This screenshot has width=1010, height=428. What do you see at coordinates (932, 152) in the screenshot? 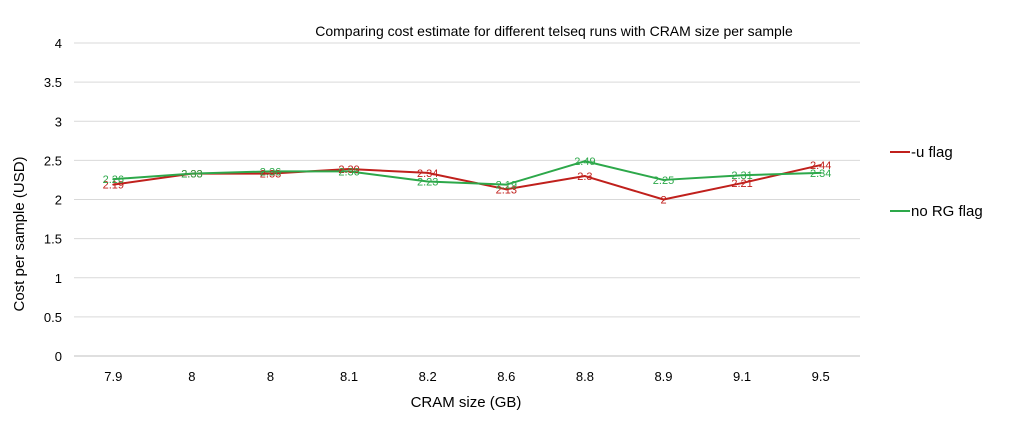
I see `legend-label-u-flag: -u flag` at bounding box center [932, 152].